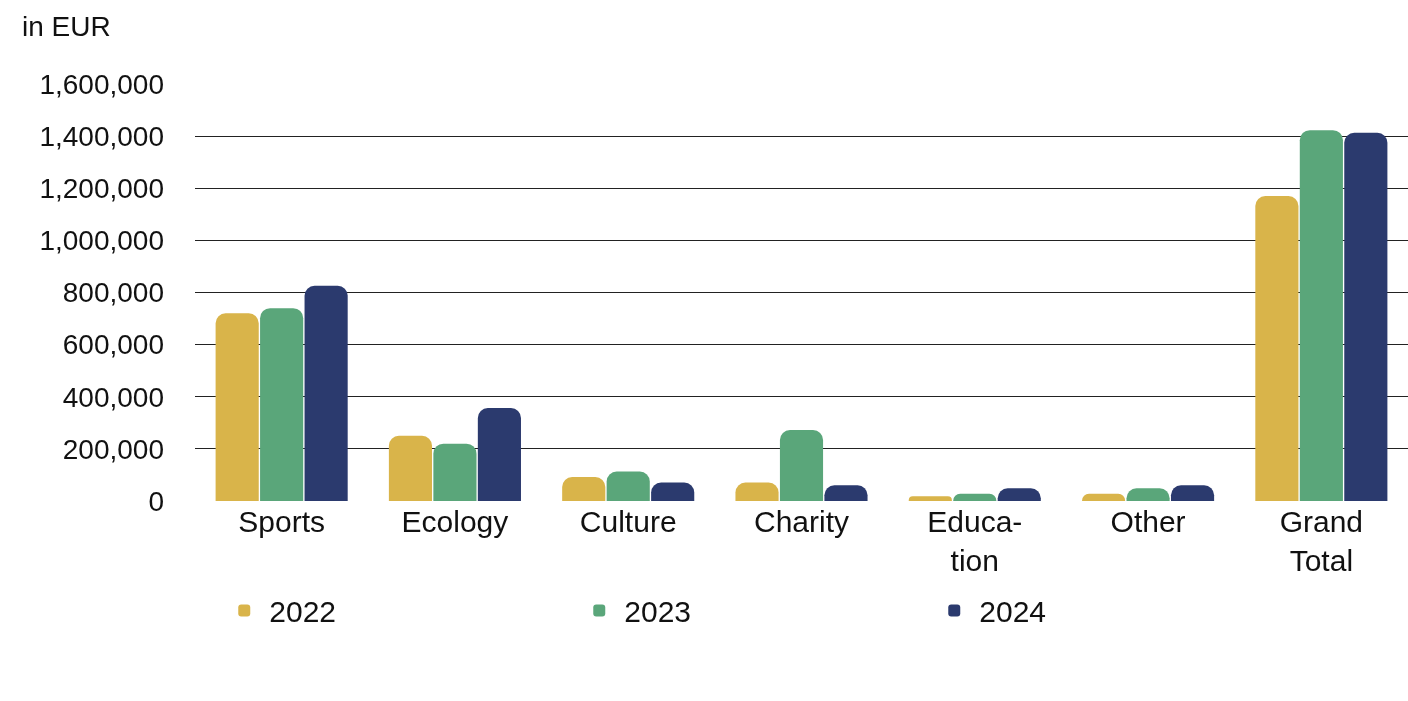  What do you see at coordinates (1013, 612) in the screenshot?
I see `legend-label: 2024` at bounding box center [1013, 612].